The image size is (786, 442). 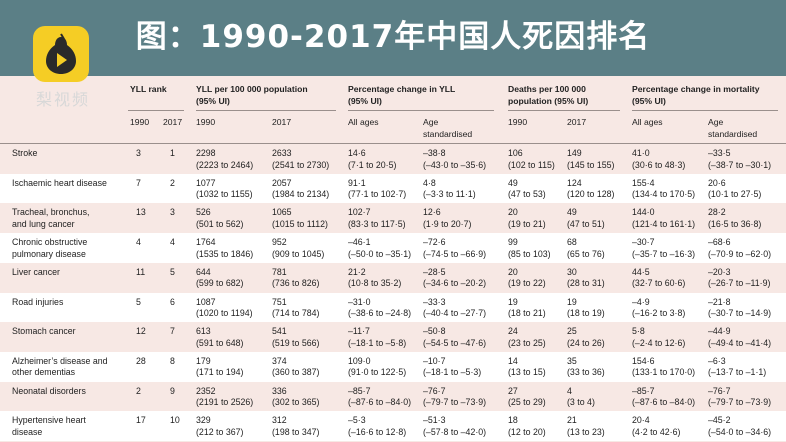 What do you see at coordinates (515, 153) in the screenshot?
I see `deaths-1990-line: 106` at bounding box center [515, 153].